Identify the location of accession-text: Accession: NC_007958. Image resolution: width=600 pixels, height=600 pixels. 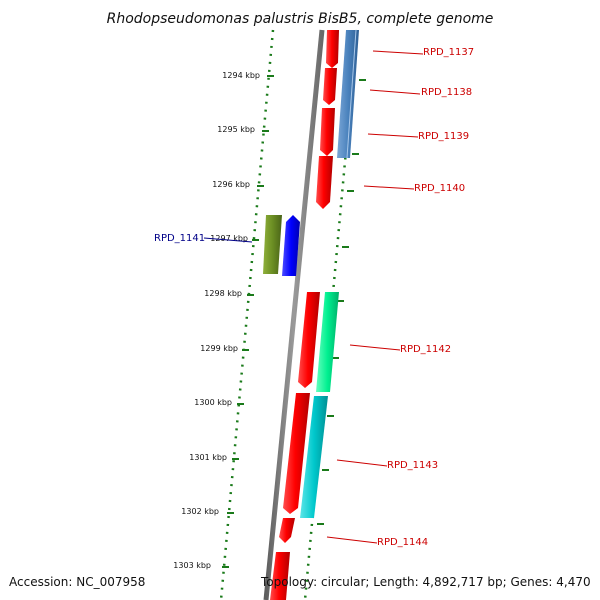
(77, 582).